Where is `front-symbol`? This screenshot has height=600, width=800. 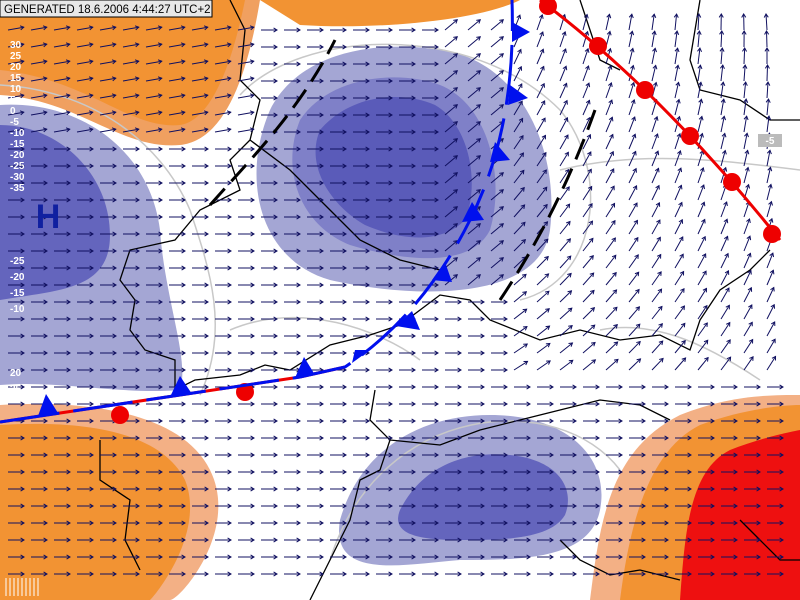 front-symbol is located at coordinates (408, 320).